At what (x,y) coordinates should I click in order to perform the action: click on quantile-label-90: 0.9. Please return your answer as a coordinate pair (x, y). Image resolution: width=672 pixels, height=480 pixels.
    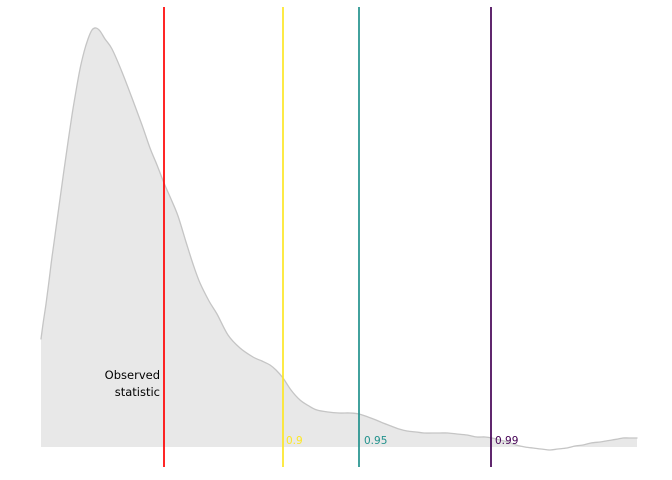
    Looking at the image, I should click on (294, 441).